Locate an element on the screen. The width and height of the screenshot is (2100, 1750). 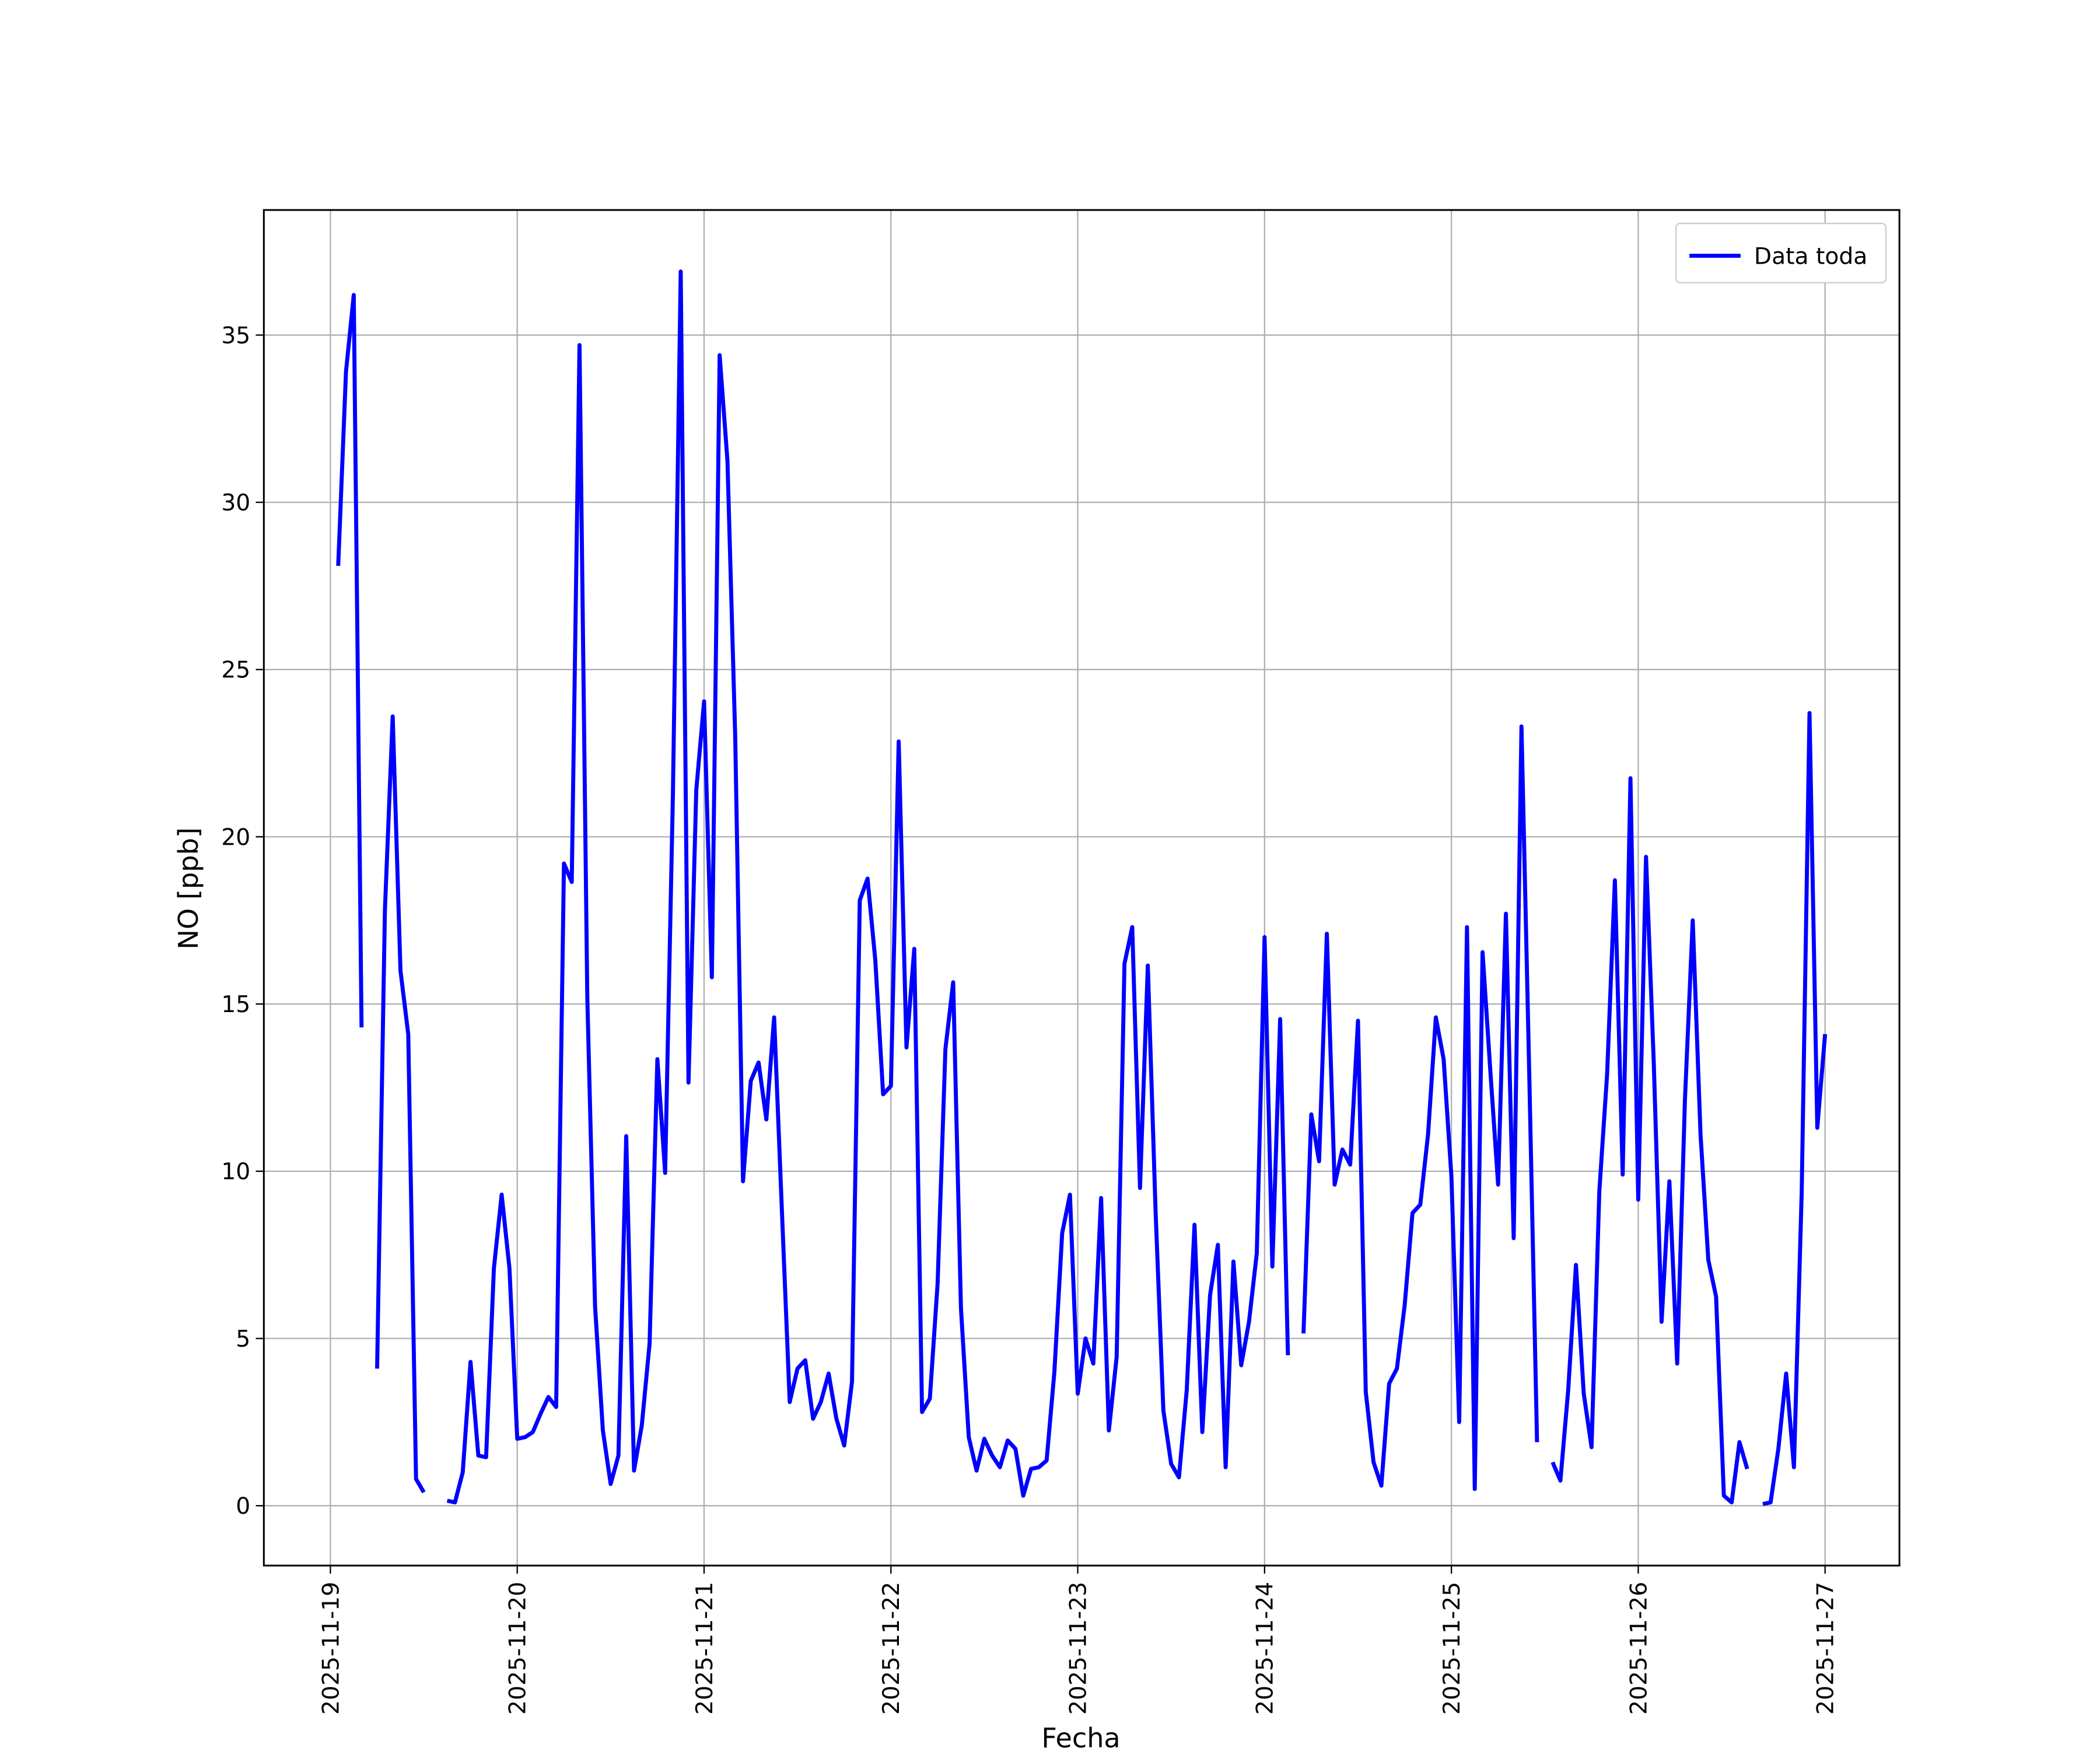
x-tick-label: 2025-11-25 is located at coordinates (1452, 1648).